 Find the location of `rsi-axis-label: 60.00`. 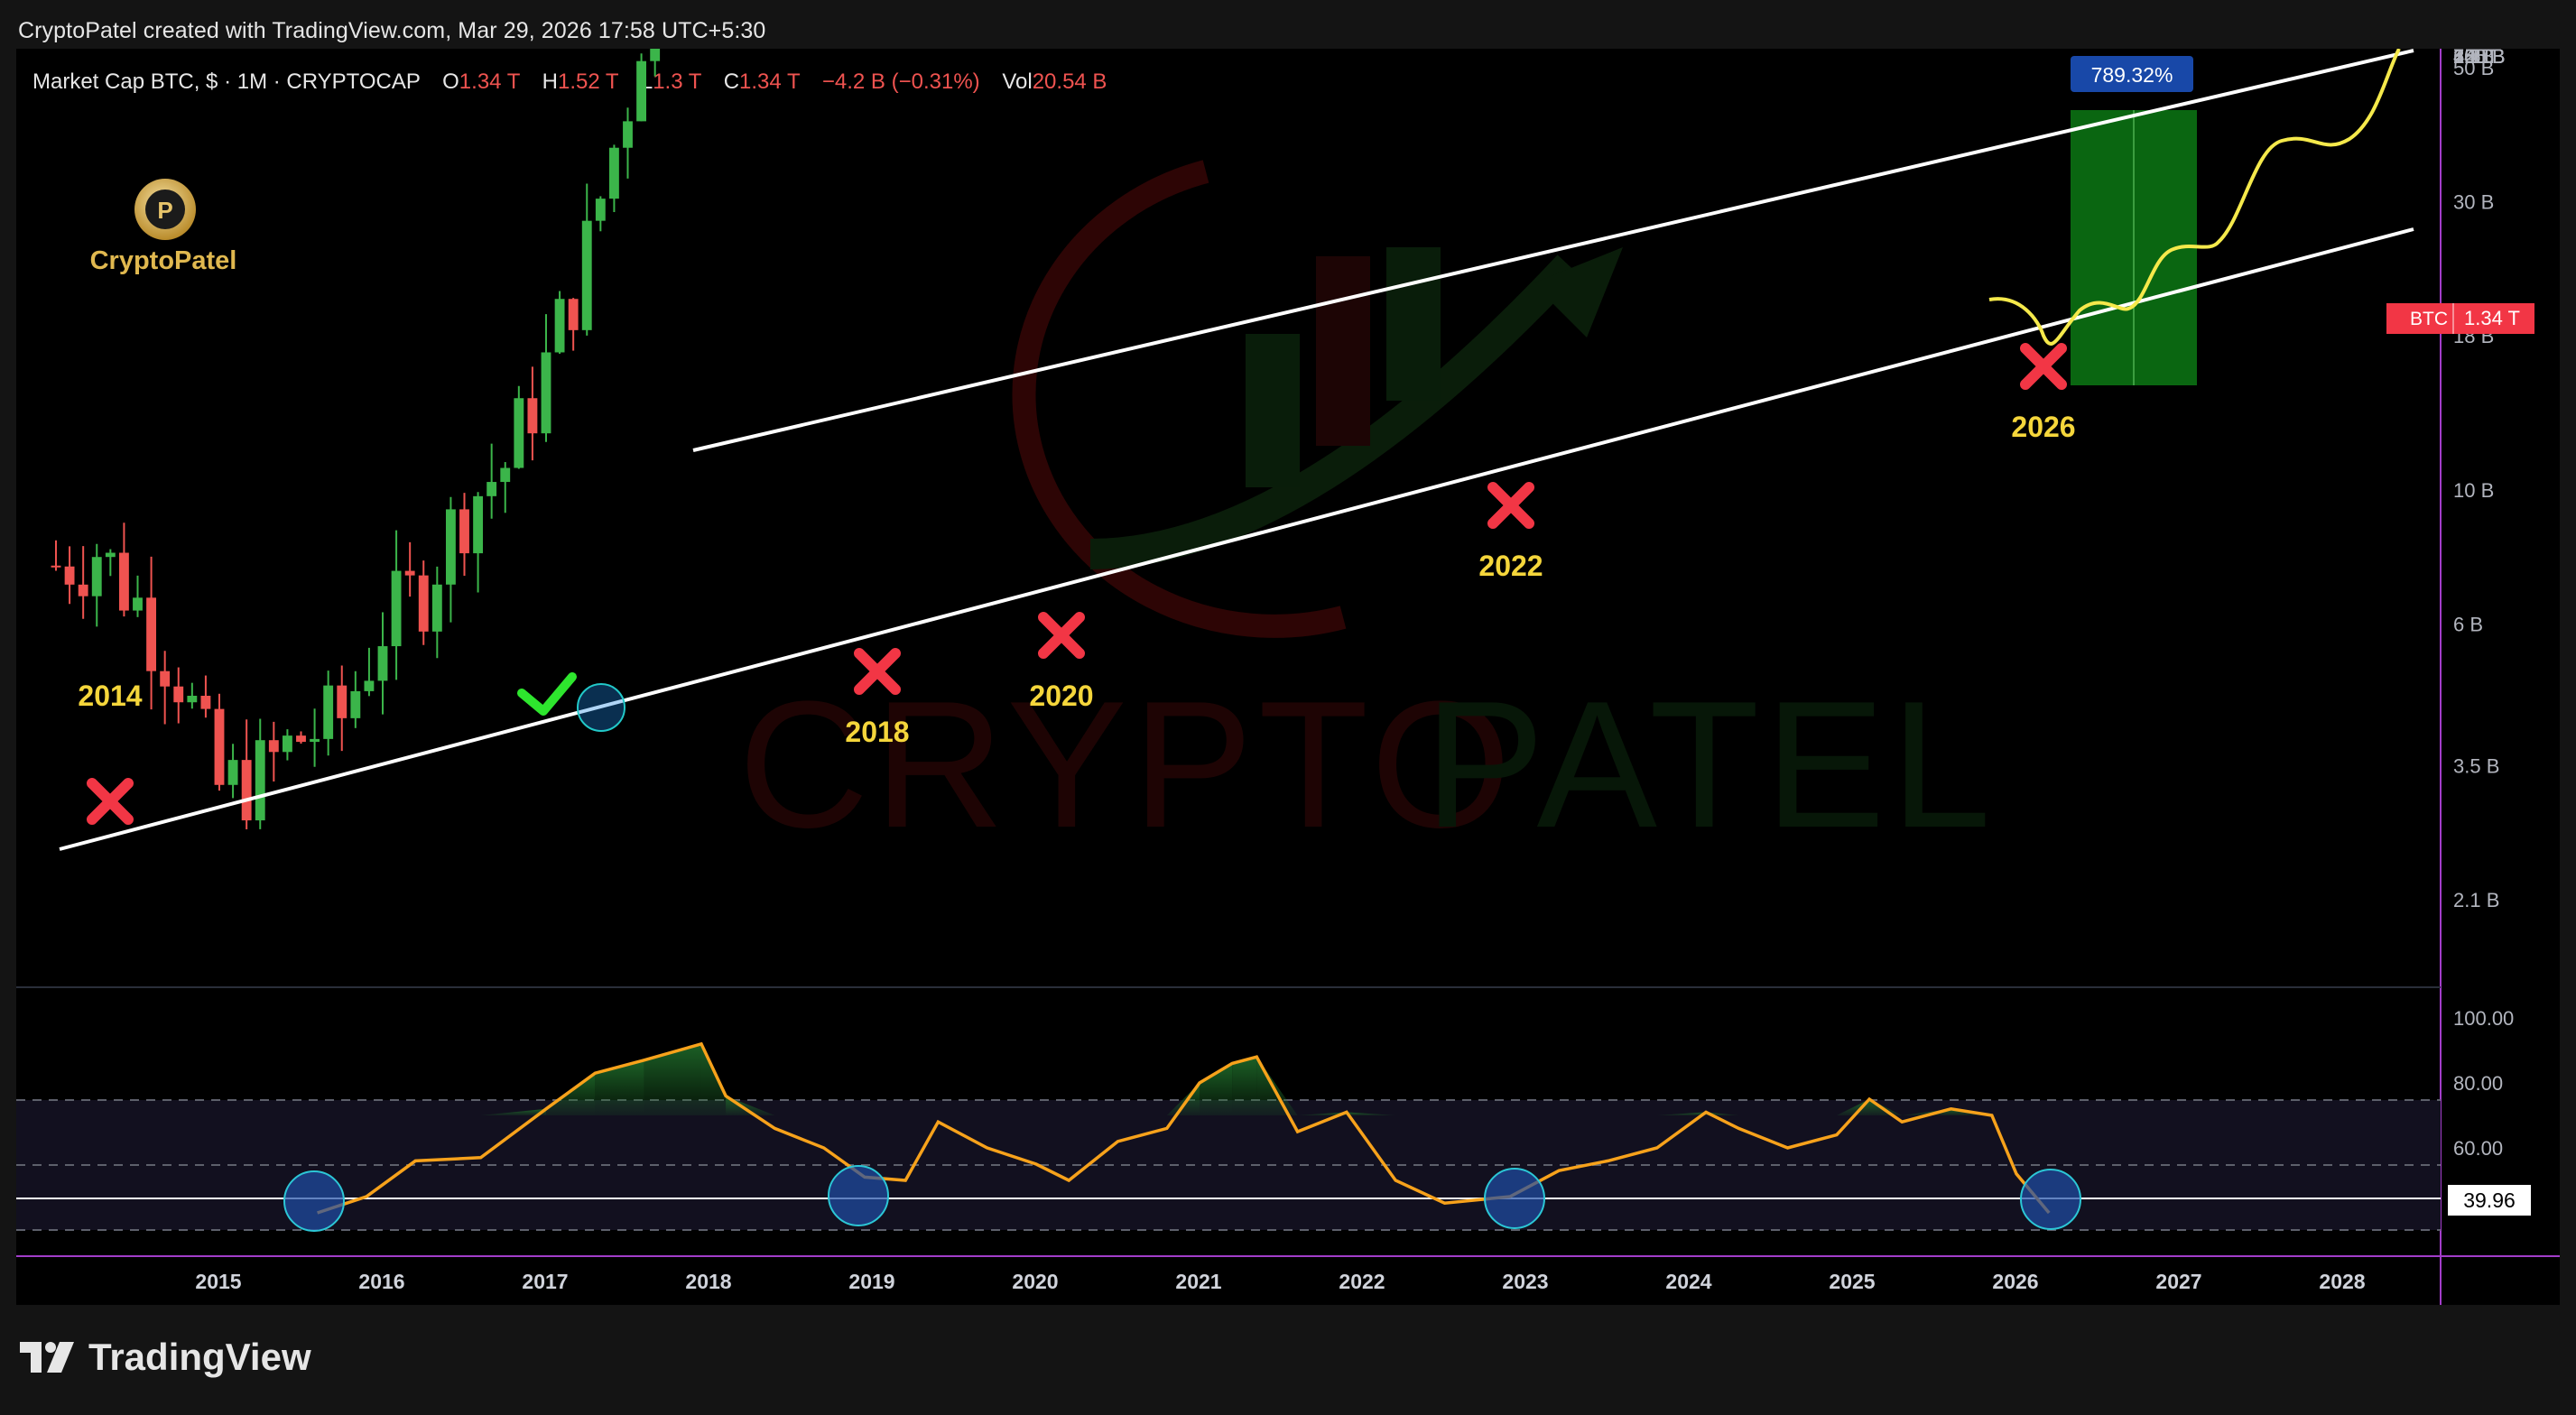

rsi-axis-label: 60.00 is located at coordinates (2478, 1148).